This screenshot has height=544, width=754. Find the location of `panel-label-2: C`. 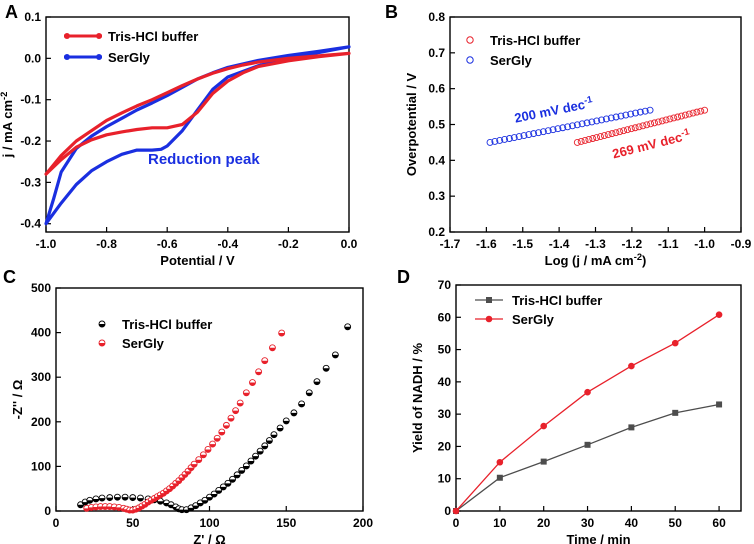

panel-label-2: C is located at coordinates (9, 277).